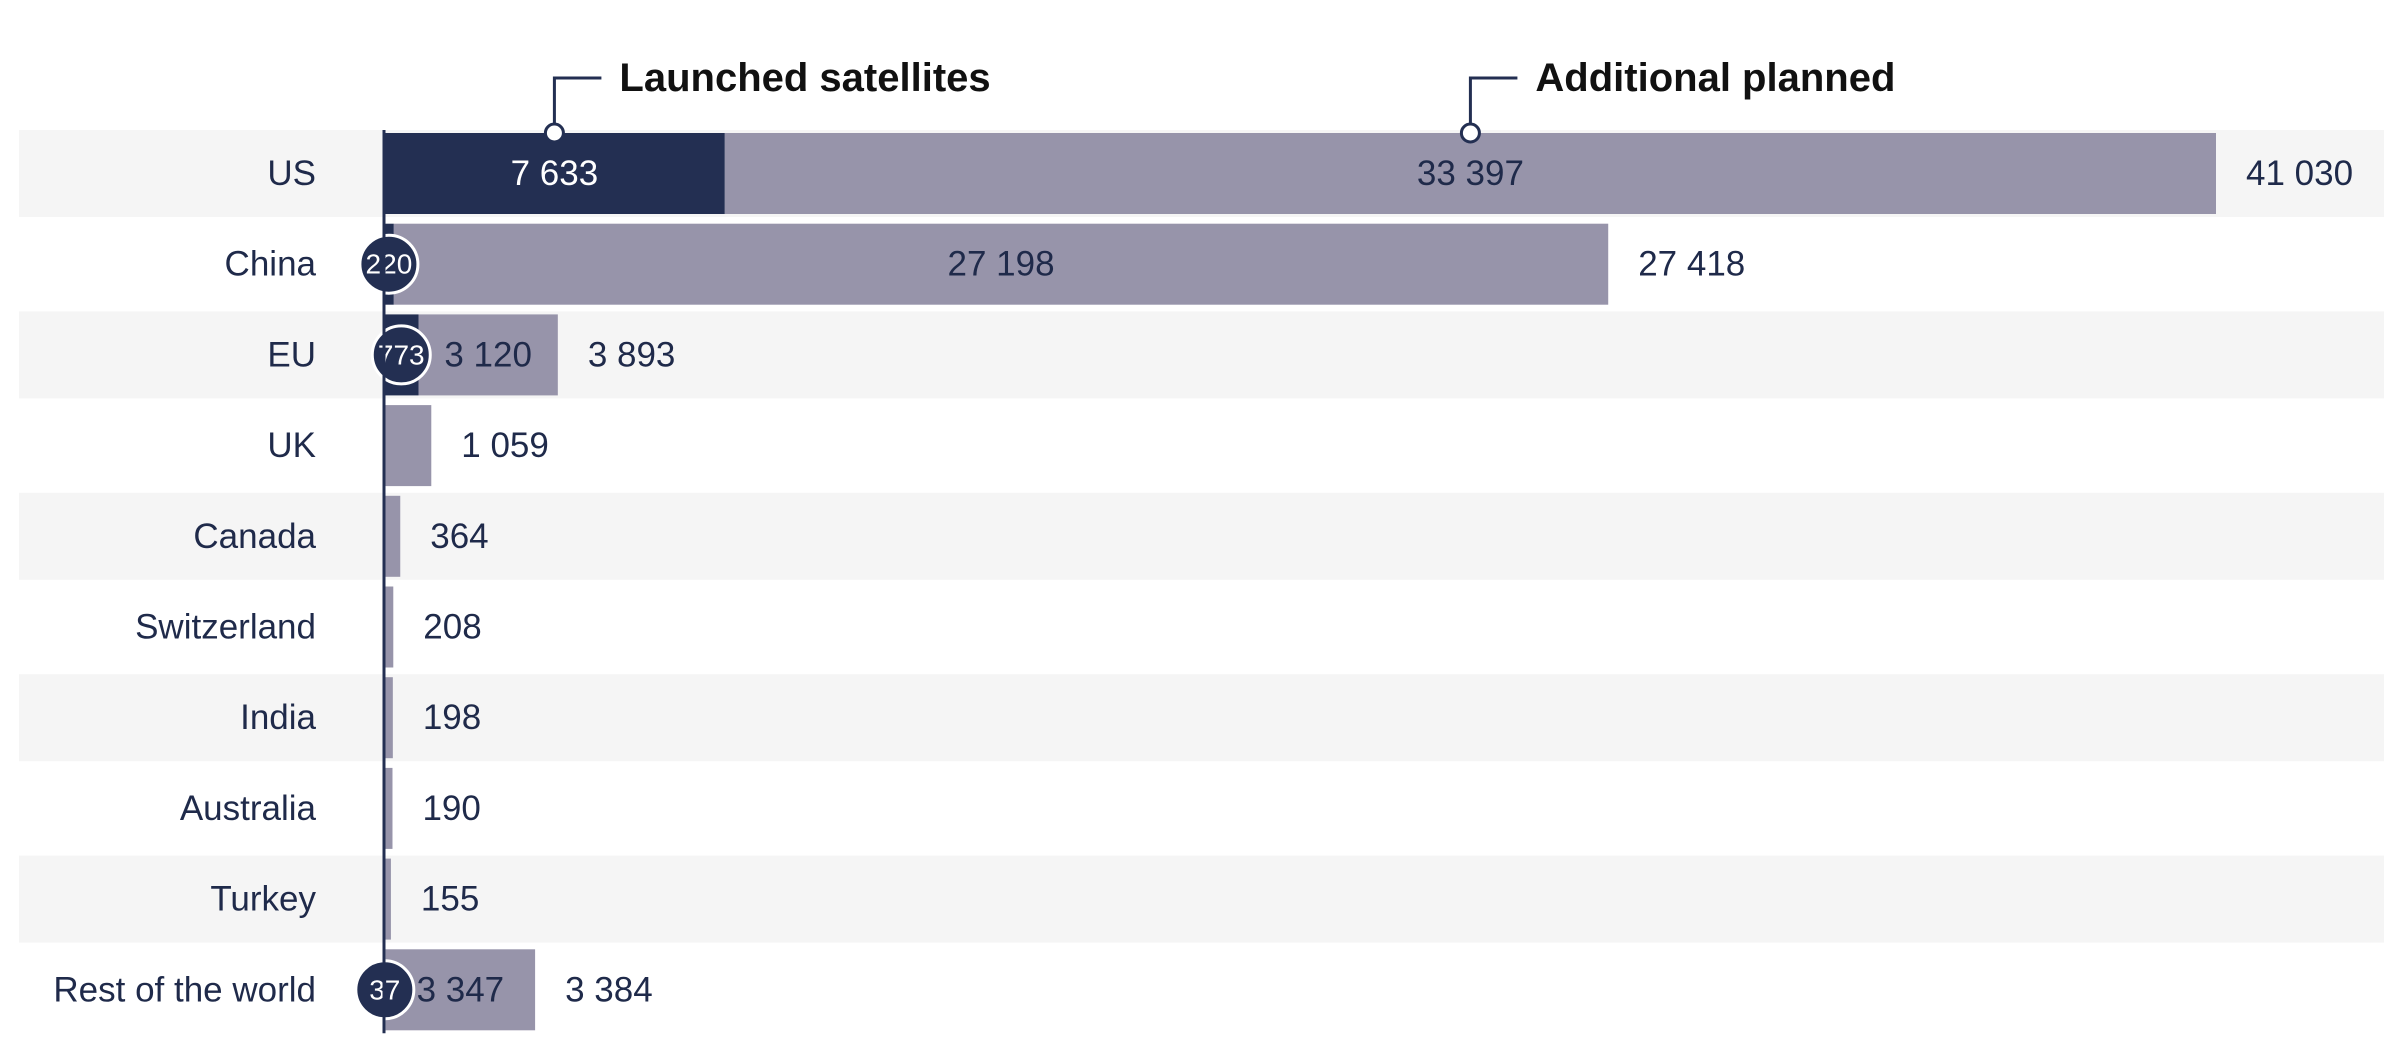  Describe the element at coordinates (609, 989) in the screenshot. I see `total-label: 3 384` at that location.